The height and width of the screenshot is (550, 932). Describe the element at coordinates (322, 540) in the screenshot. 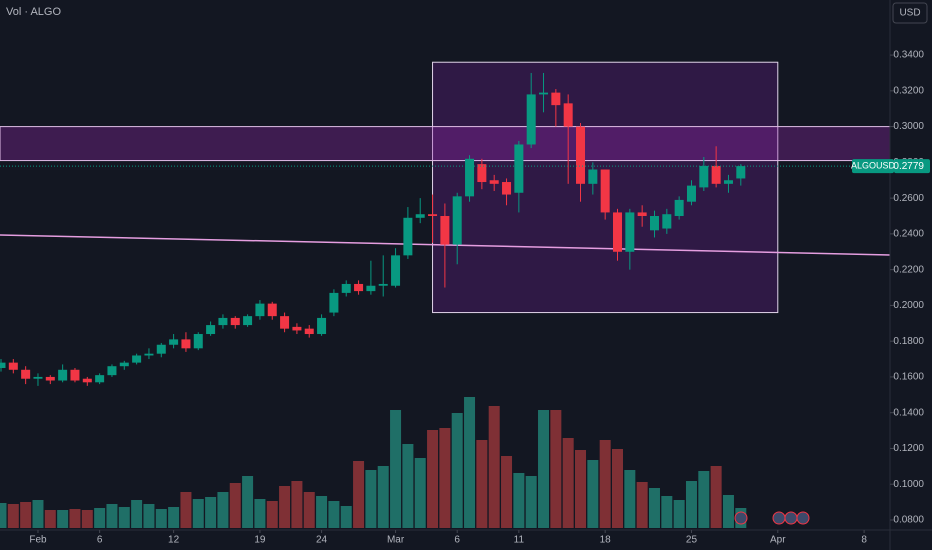

I see `x-tick-label: 24` at that location.